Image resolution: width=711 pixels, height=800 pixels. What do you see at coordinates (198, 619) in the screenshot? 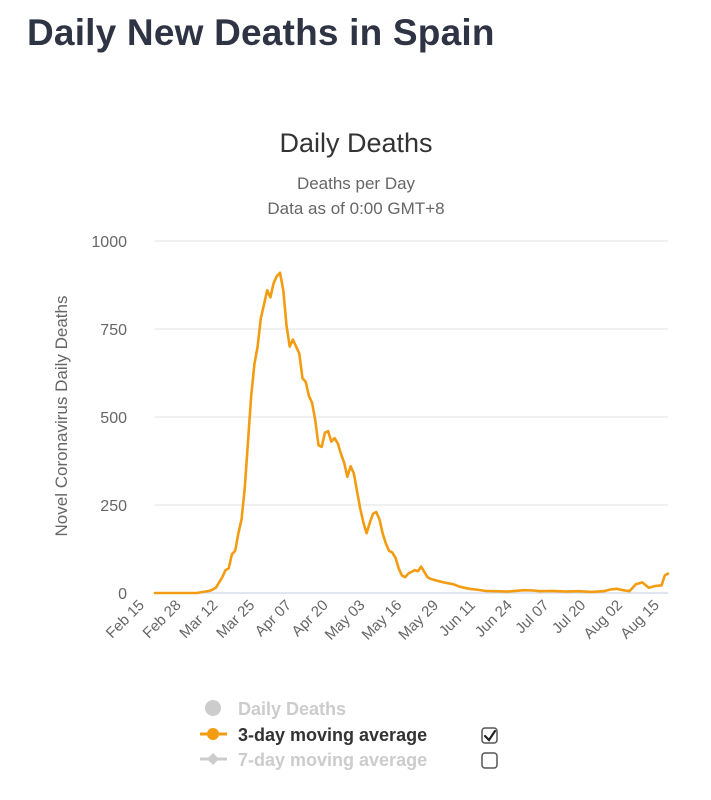
I see `x-tick-label: Mar 12` at bounding box center [198, 619].